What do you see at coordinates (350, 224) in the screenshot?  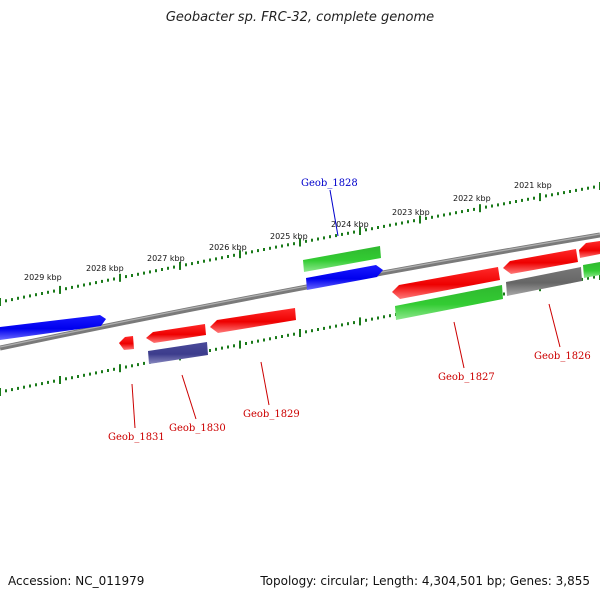 I see `kbp-label-2024: 2024 kbp` at bounding box center [350, 224].